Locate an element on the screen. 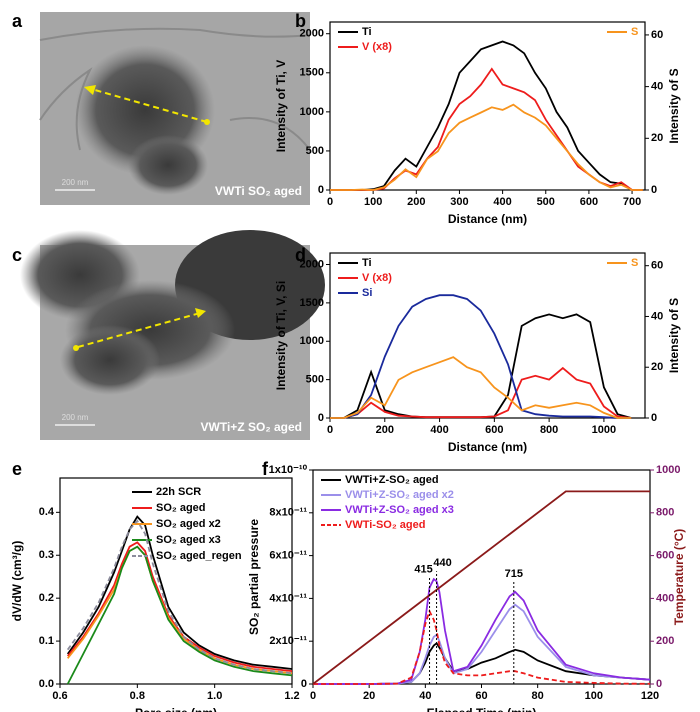 This screenshot has width=700, height=712. y2-tick-label: 0 is located at coordinates (659, 684).